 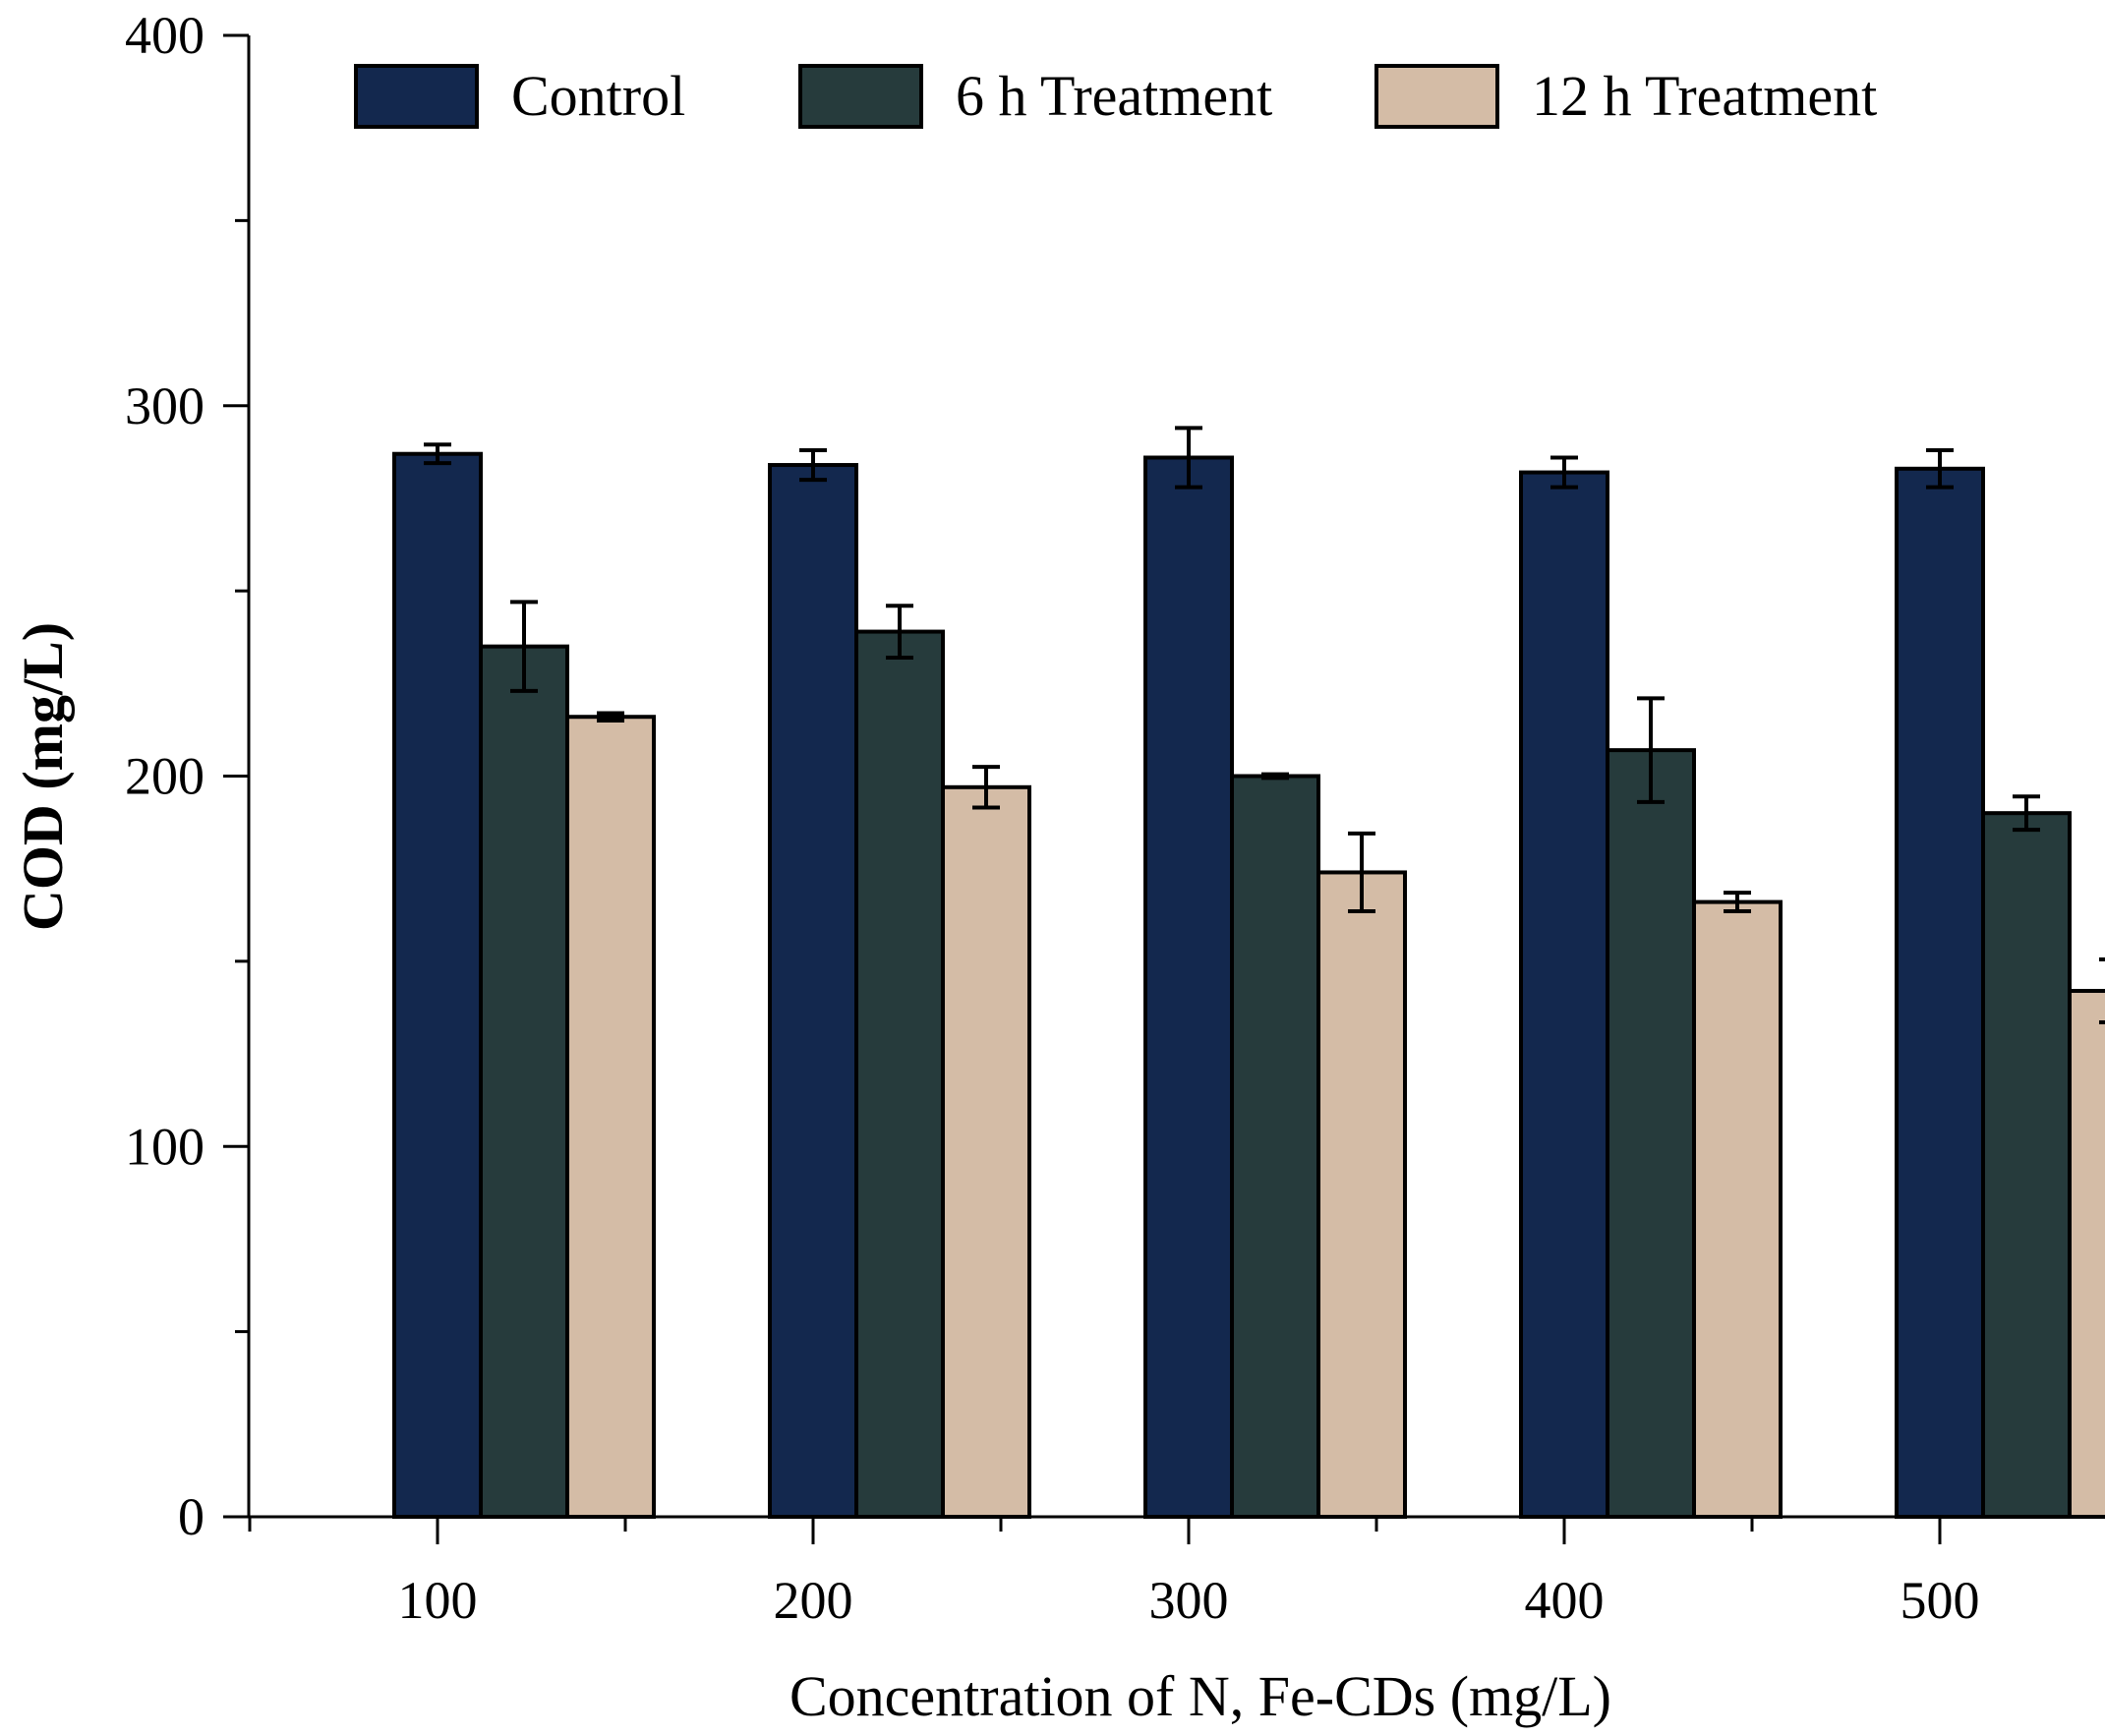 What do you see at coordinates (1940, 1600) in the screenshot?
I see `x-tick-label-500: 500` at bounding box center [1940, 1600].